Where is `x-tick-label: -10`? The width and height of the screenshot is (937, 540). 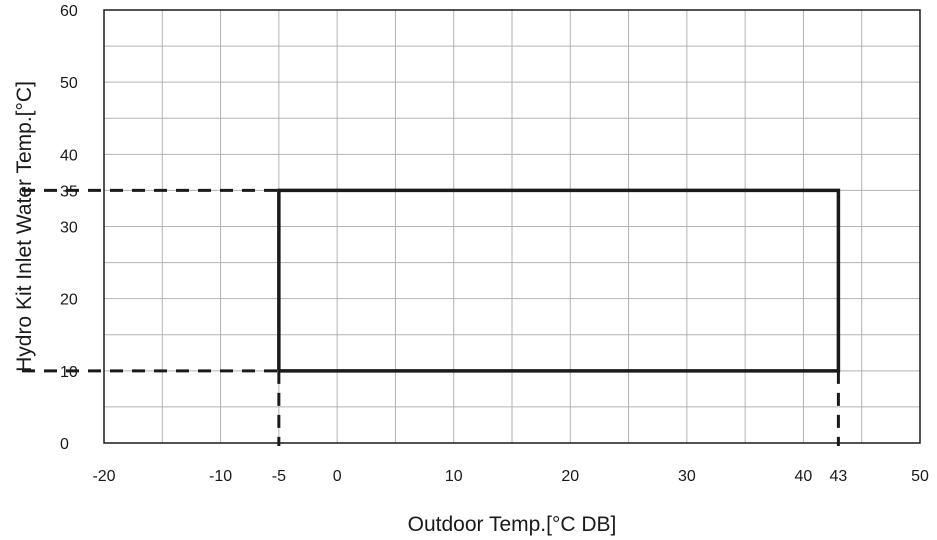 x-tick-label: -10 is located at coordinates (220, 476).